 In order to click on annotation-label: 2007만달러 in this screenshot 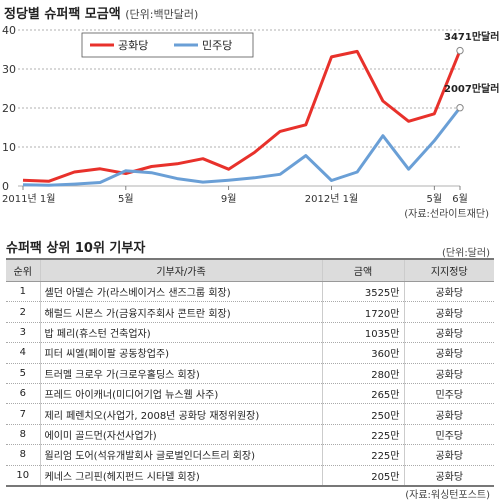, I will do `click(471, 88)`.